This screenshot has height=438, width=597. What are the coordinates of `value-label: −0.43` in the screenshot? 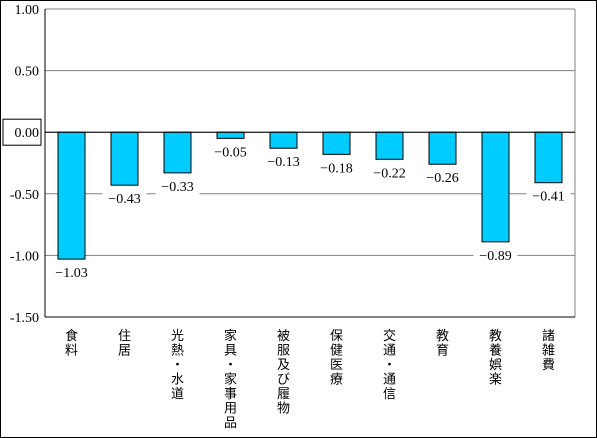 It's located at (124, 199).